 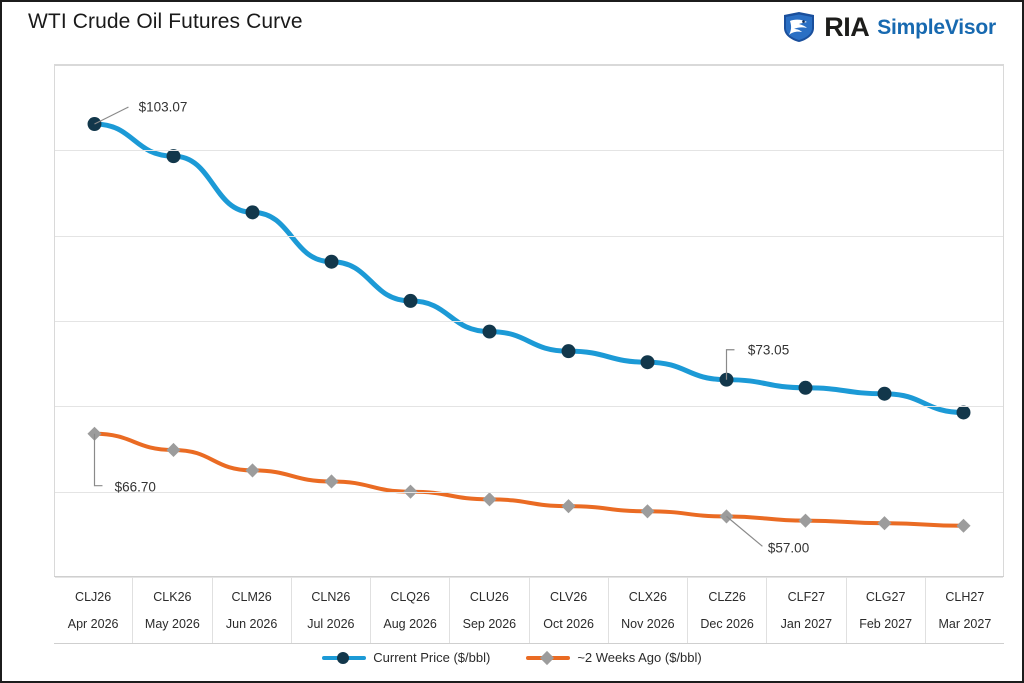 What do you see at coordinates (728, 610) in the screenshot?
I see `x-axis-cell: CLZ26 Dec 2026` at bounding box center [728, 610].